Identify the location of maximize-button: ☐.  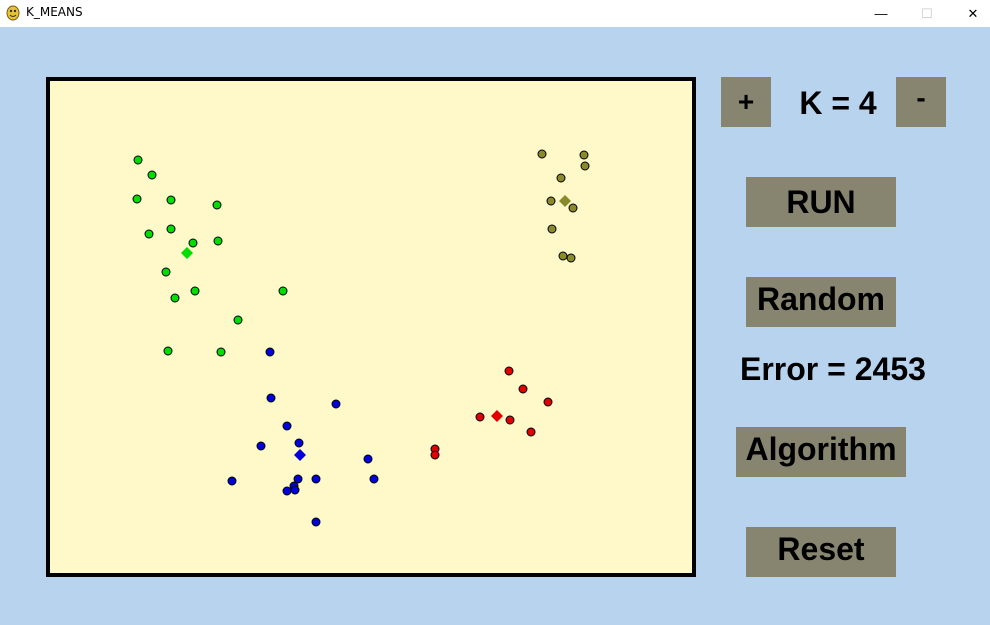
(927, 13).